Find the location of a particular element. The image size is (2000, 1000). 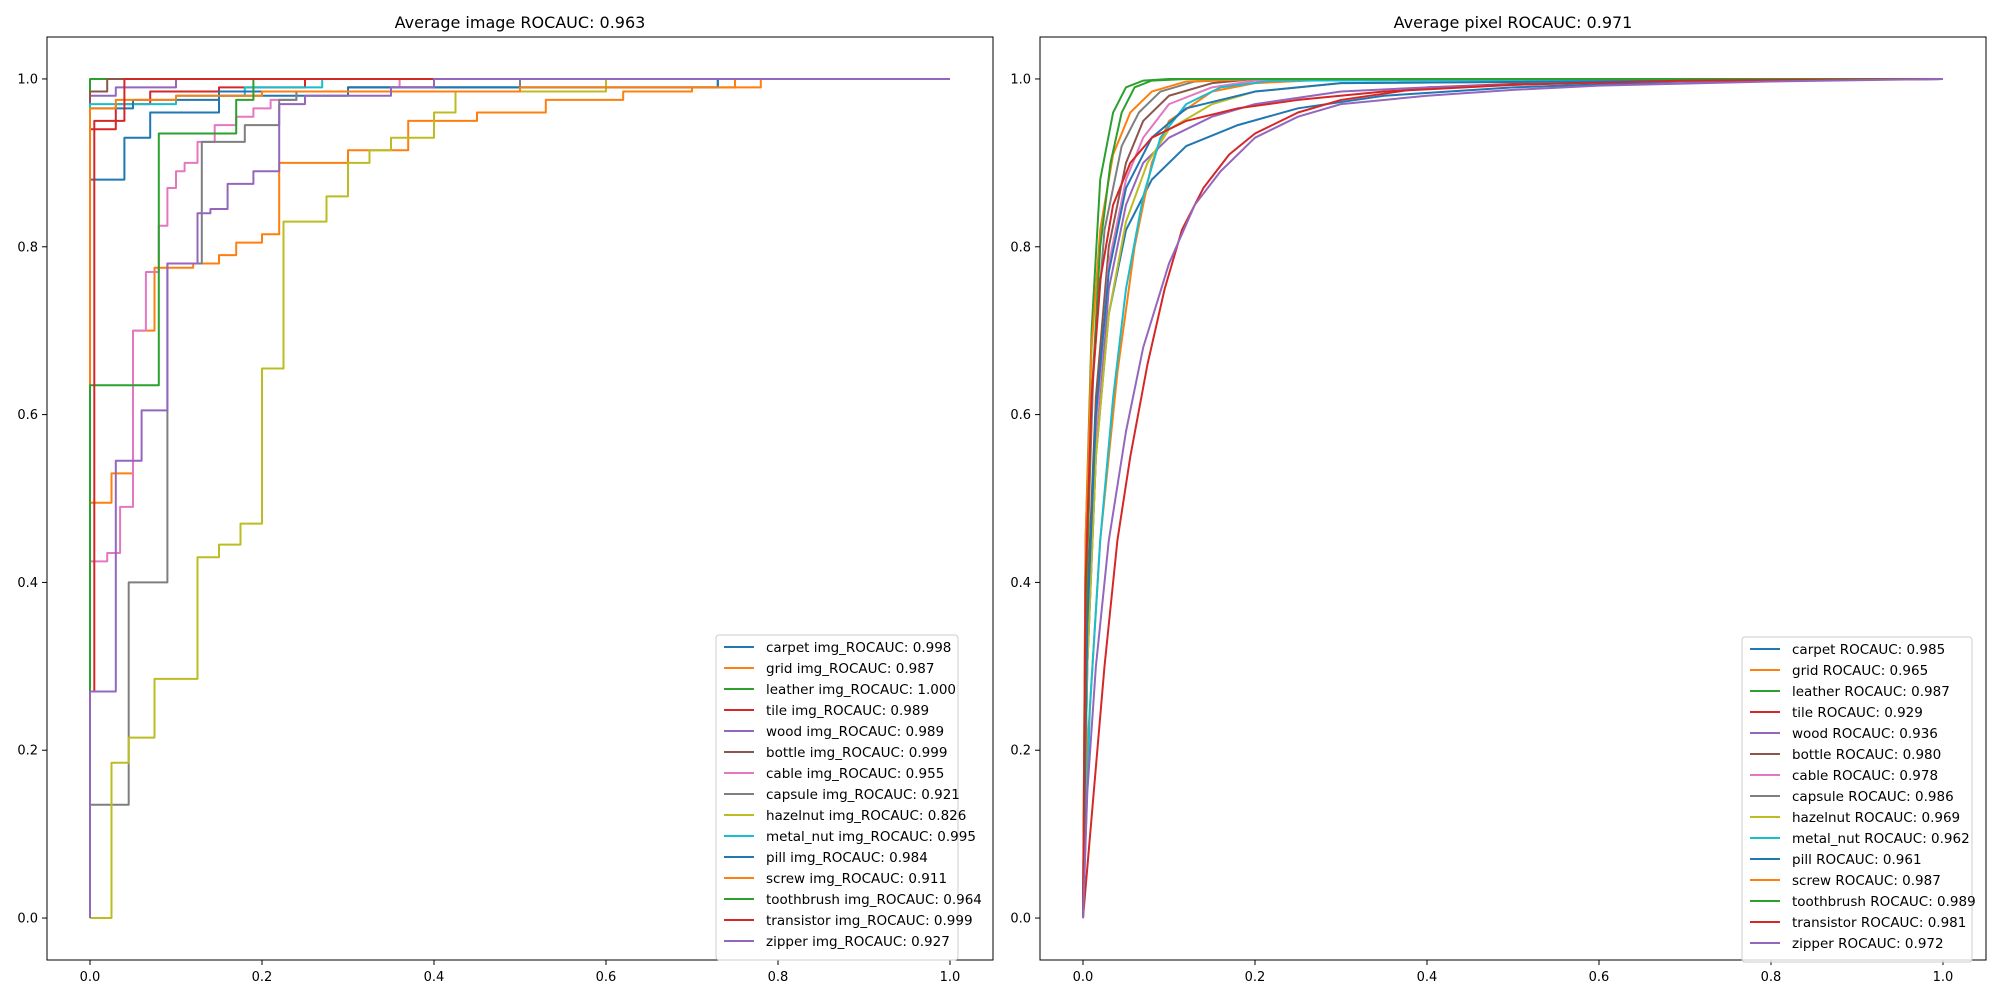

legend-entry: pill ROCAUC: 0.961 is located at coordinates (1857, 860).